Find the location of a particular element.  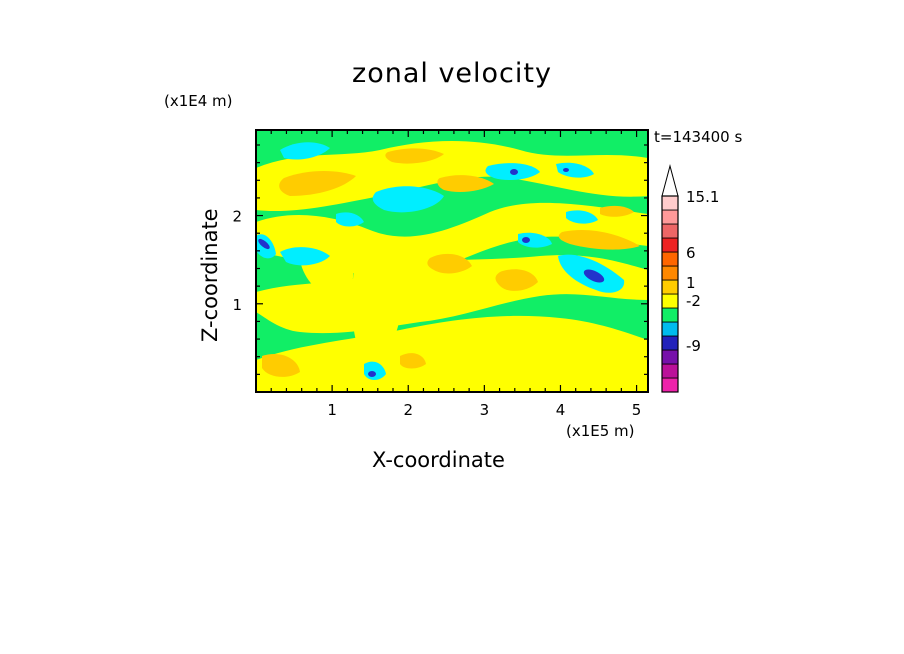

colorbar-label: 6 is located at coordinates (691, 253).